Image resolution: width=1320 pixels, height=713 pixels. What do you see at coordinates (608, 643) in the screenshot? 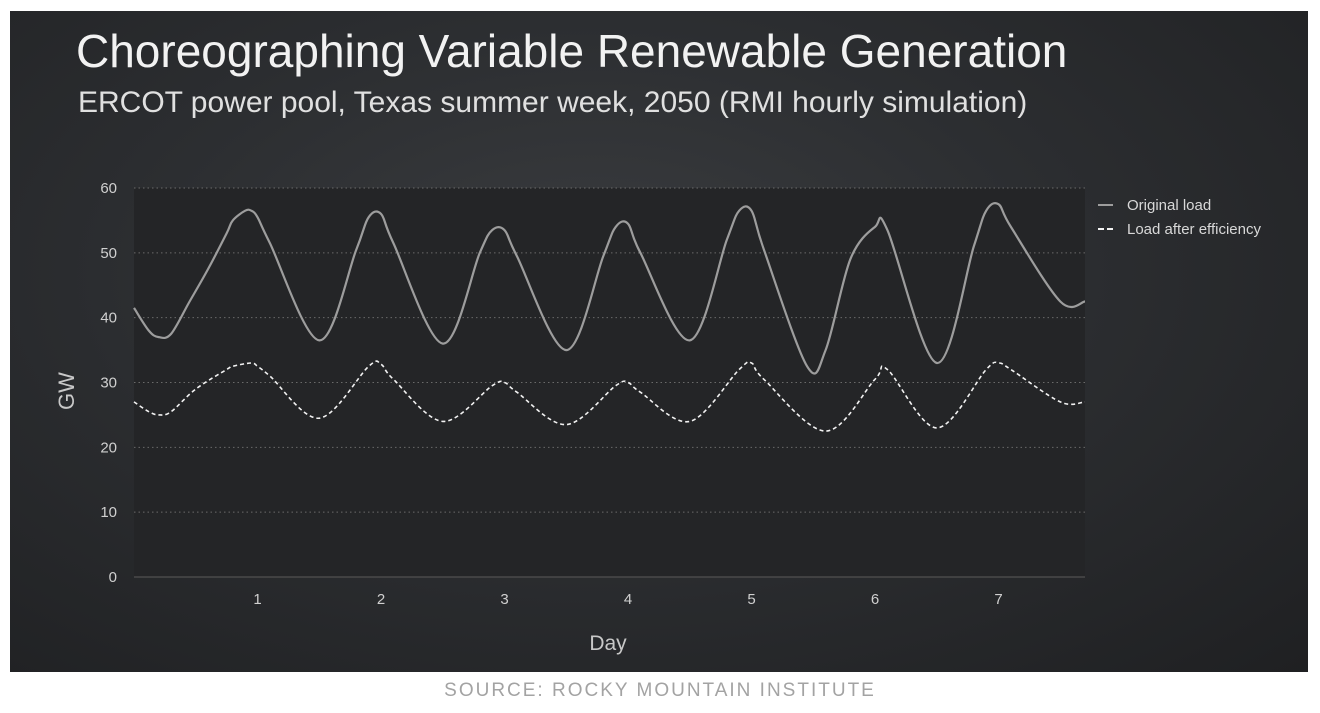
I see `x-axis-label: Day` at bounding box center [608, 643].